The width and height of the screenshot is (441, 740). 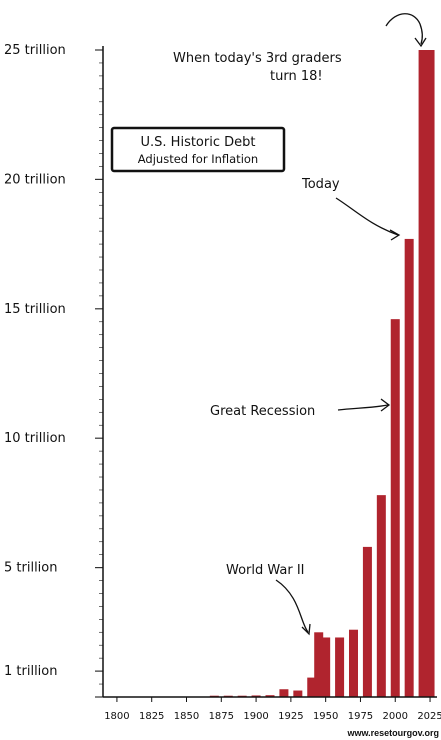 What do you see at coordinates (198, 159) in the screenshot?
I see `chart-title-line2: Adjusted for Inflation` at bounding box center [198, 159].